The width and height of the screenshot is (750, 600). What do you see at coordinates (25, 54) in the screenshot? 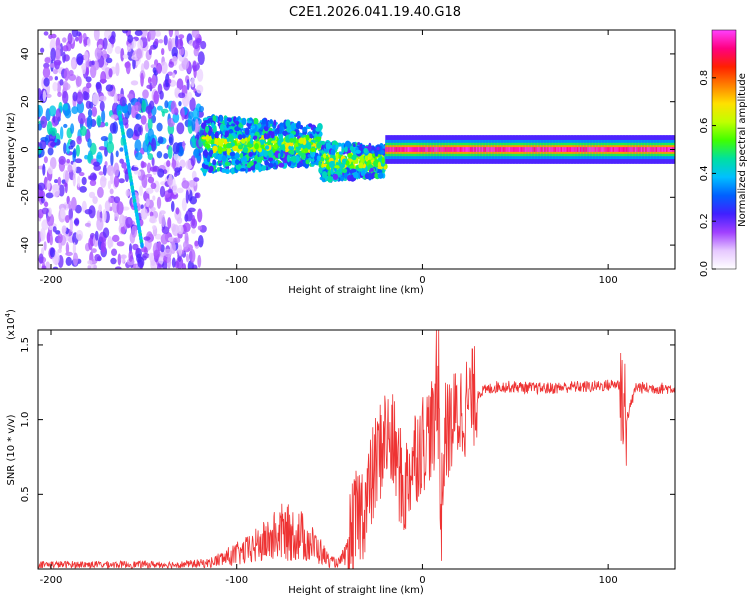
I see `y-tick-label: 40` at bounding box center [25, 54].